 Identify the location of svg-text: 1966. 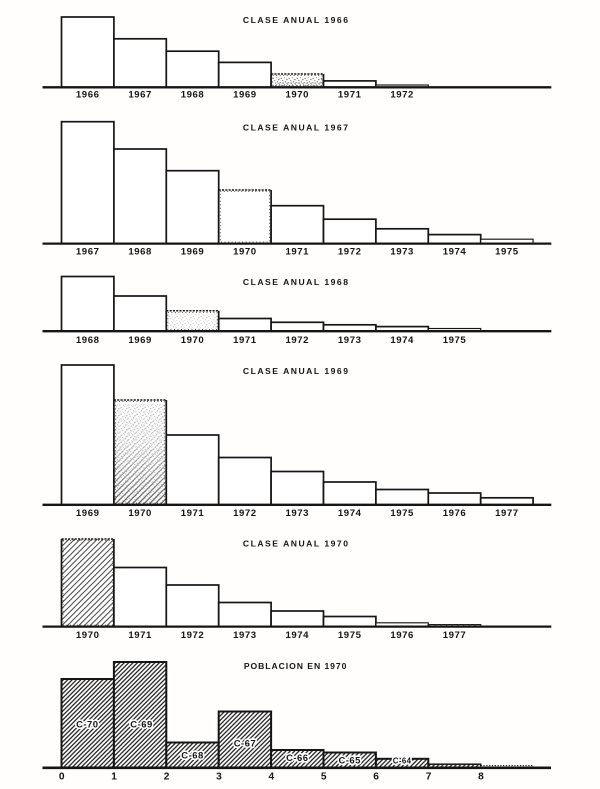
(88, 94).